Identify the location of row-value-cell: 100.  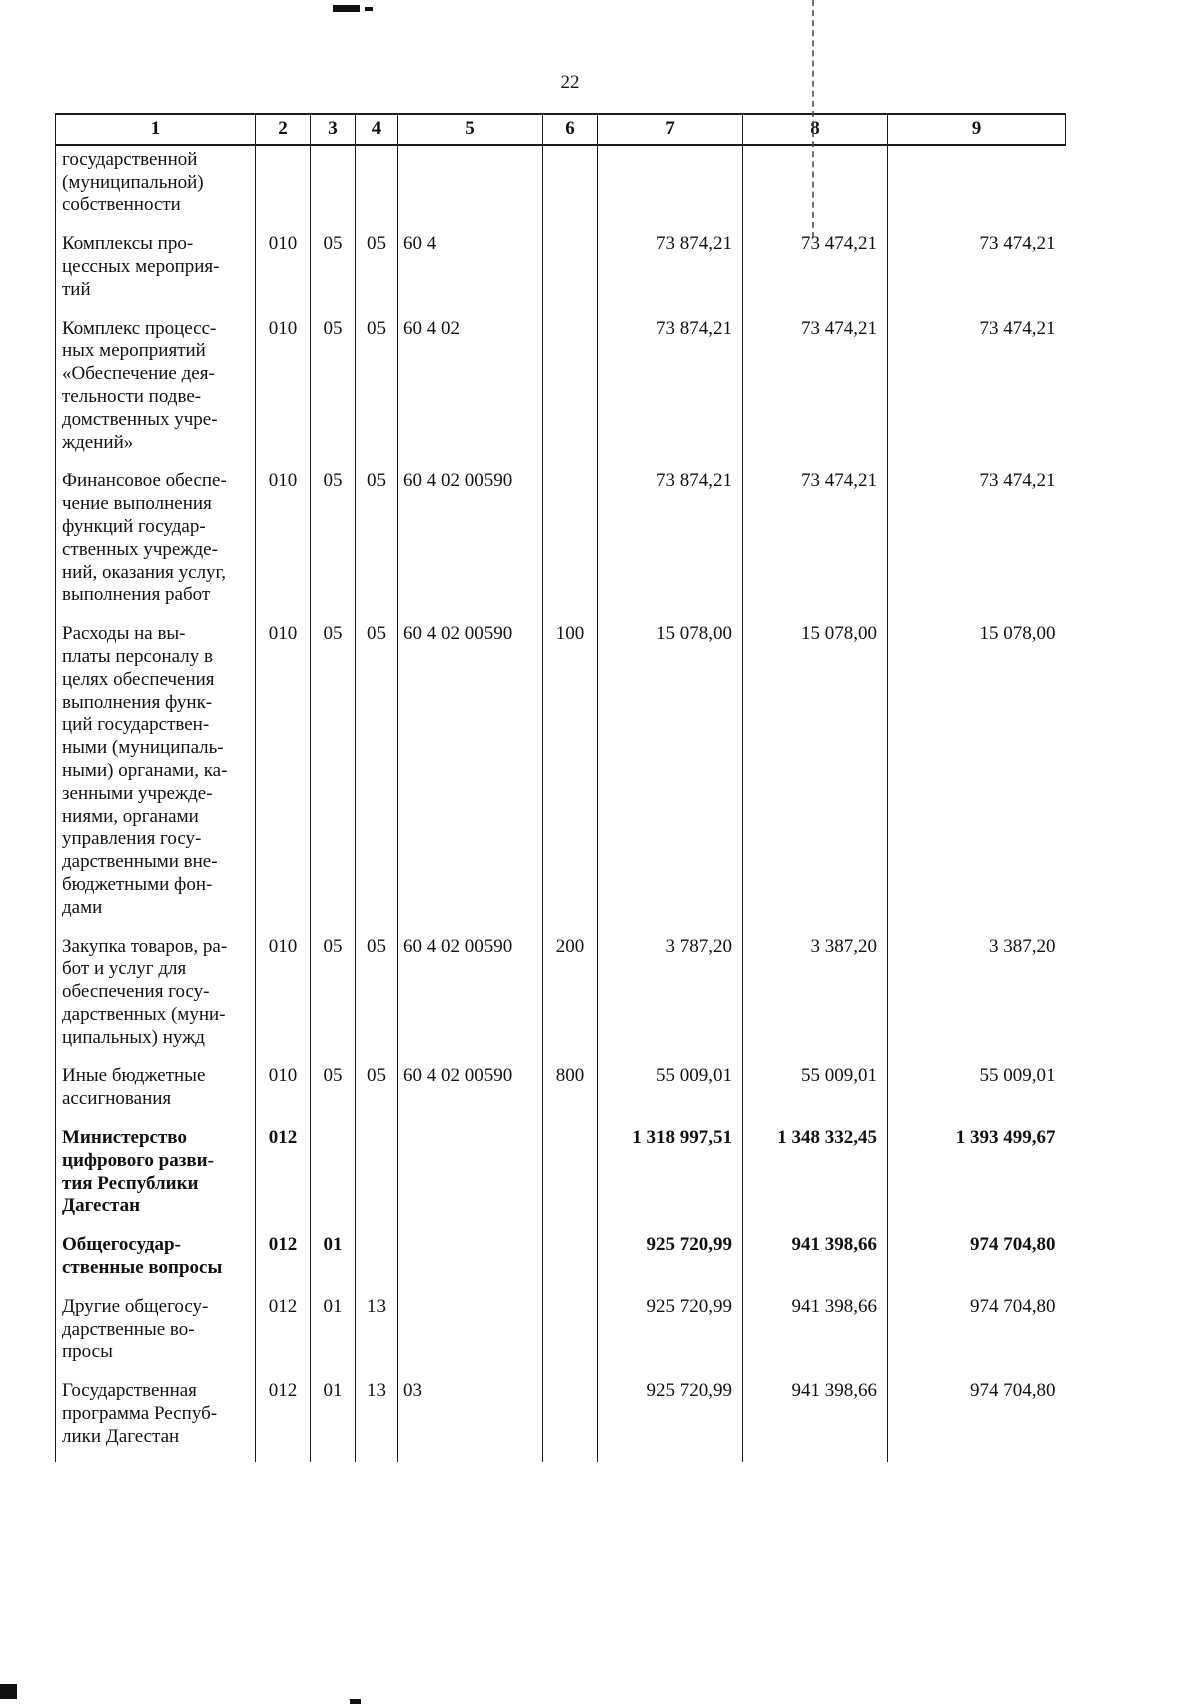
(570, 776).